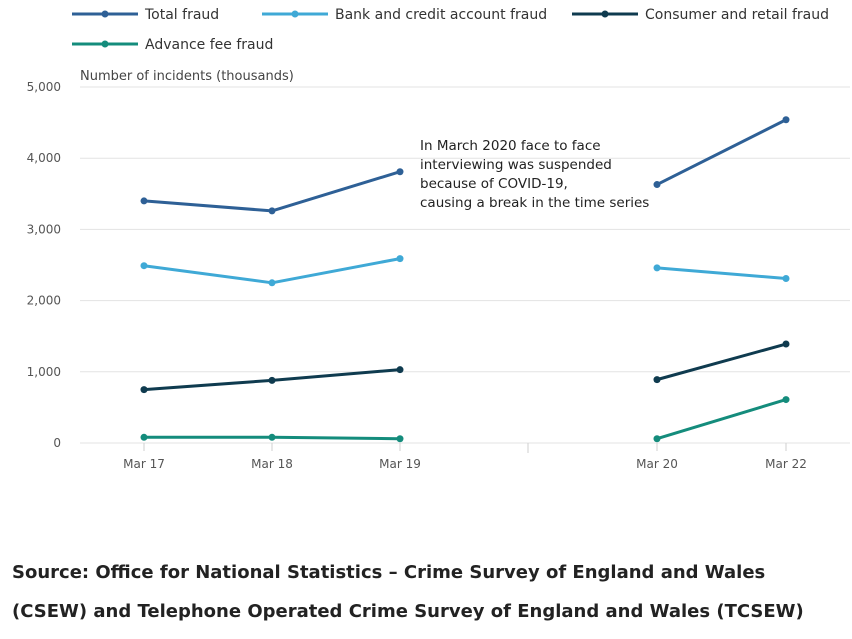 The image size is (852, 639). Describe the element at coordinates (44, 158) in the screenshot. I see `y-tick-label: 4,000` at that location.